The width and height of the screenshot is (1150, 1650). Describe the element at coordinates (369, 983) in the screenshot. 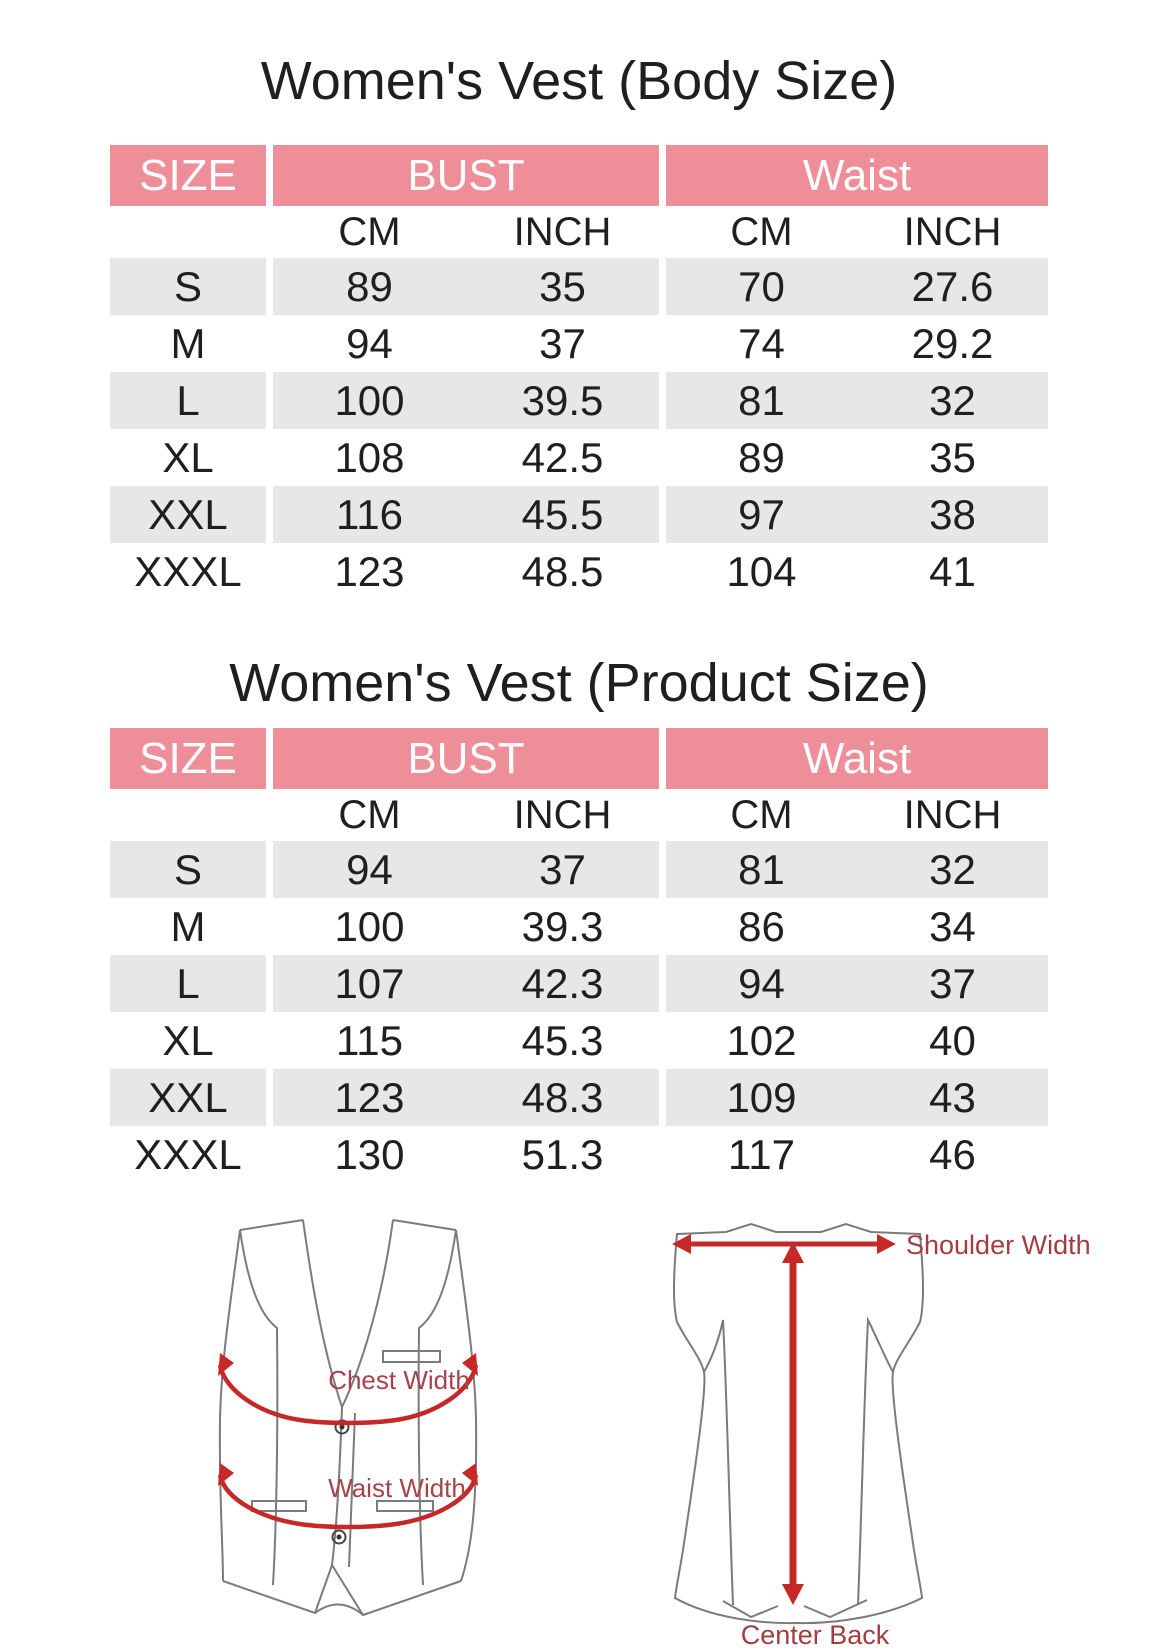

I see `bust-cm-cell: 107` at that location.